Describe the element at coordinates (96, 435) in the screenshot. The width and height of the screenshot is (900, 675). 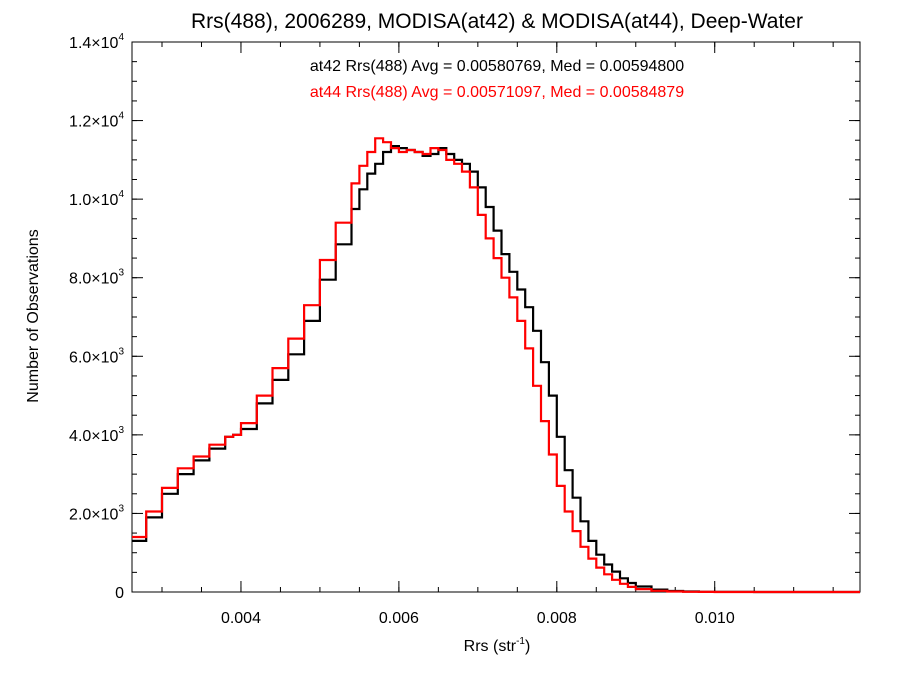
I see `y-tick-label: 4.0×10³` at that location.